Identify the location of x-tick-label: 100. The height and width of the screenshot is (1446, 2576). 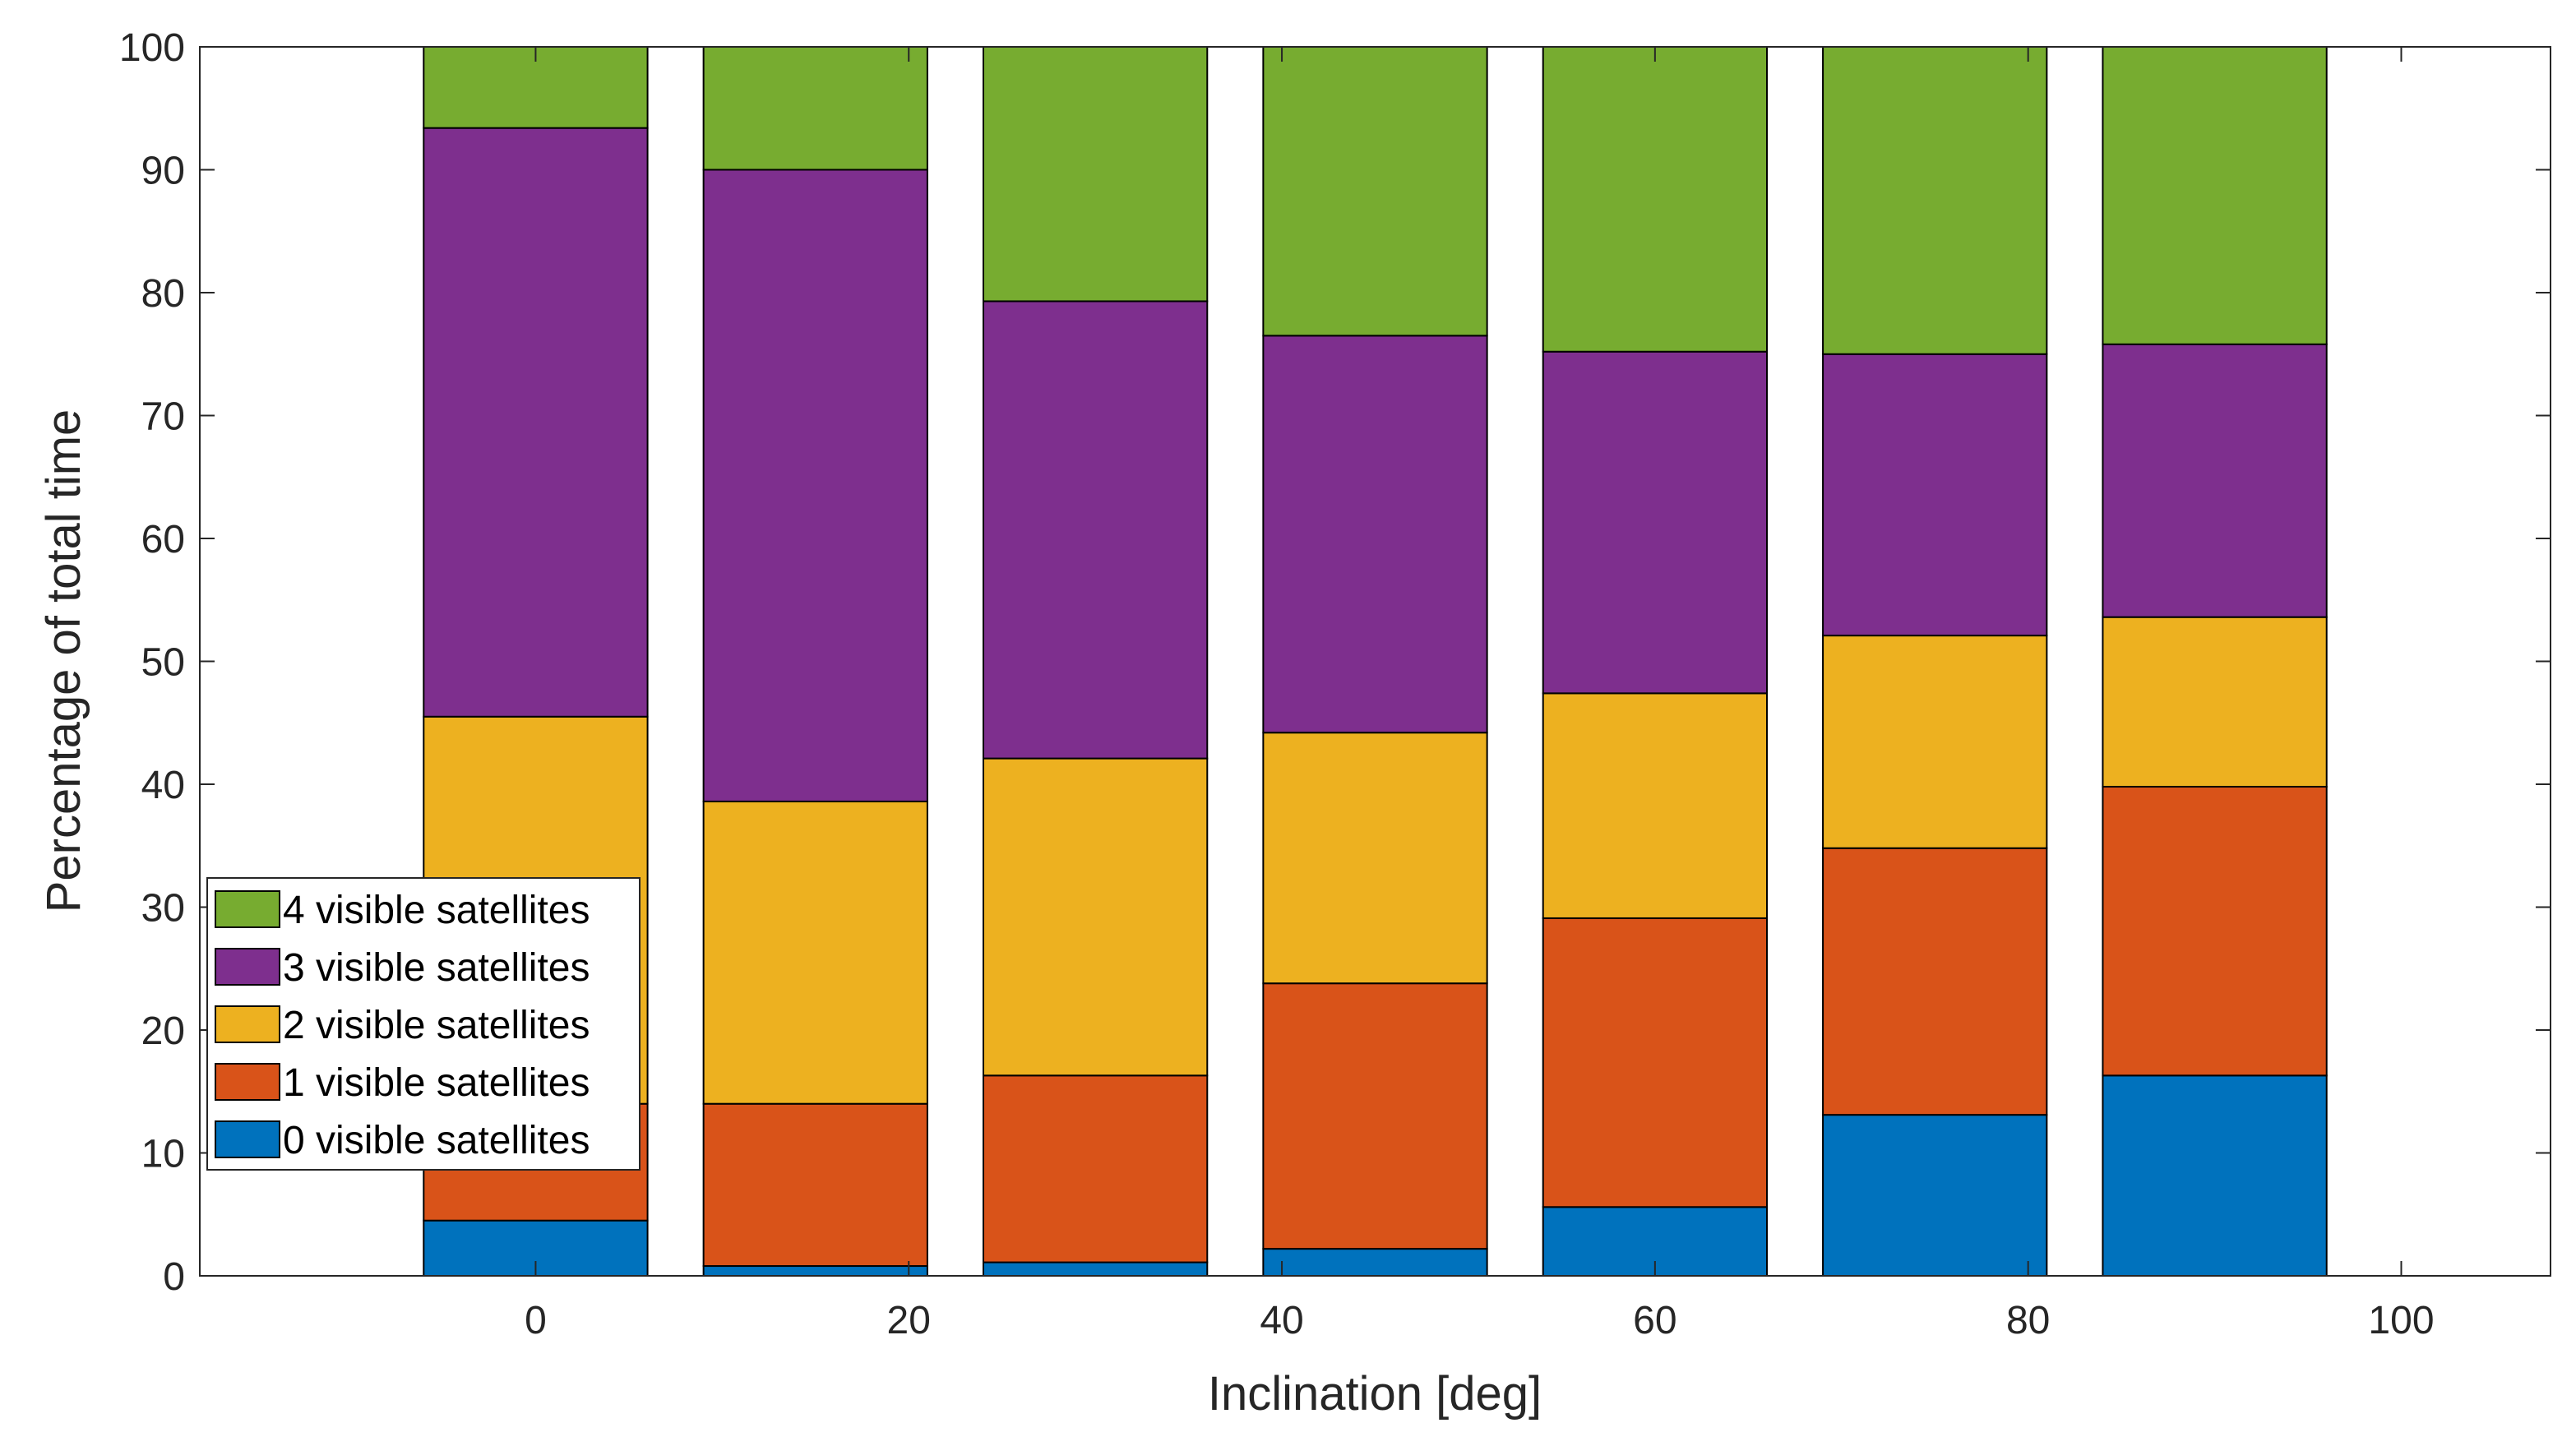
(2401, 1320).